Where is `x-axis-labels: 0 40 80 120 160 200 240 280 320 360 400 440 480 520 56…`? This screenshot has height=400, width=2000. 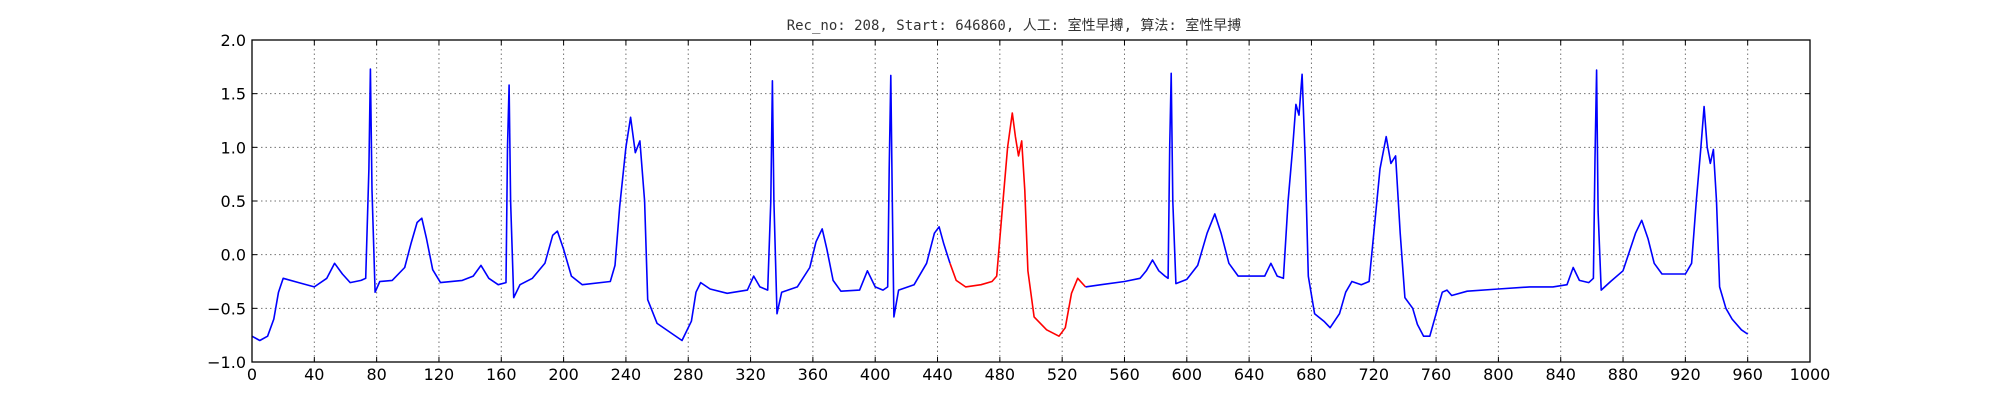 x-axis-labels: 0 40 80 120 160 200 240 280 320 360 400 440 480 520 56… is located at coordinates (1038, 374).